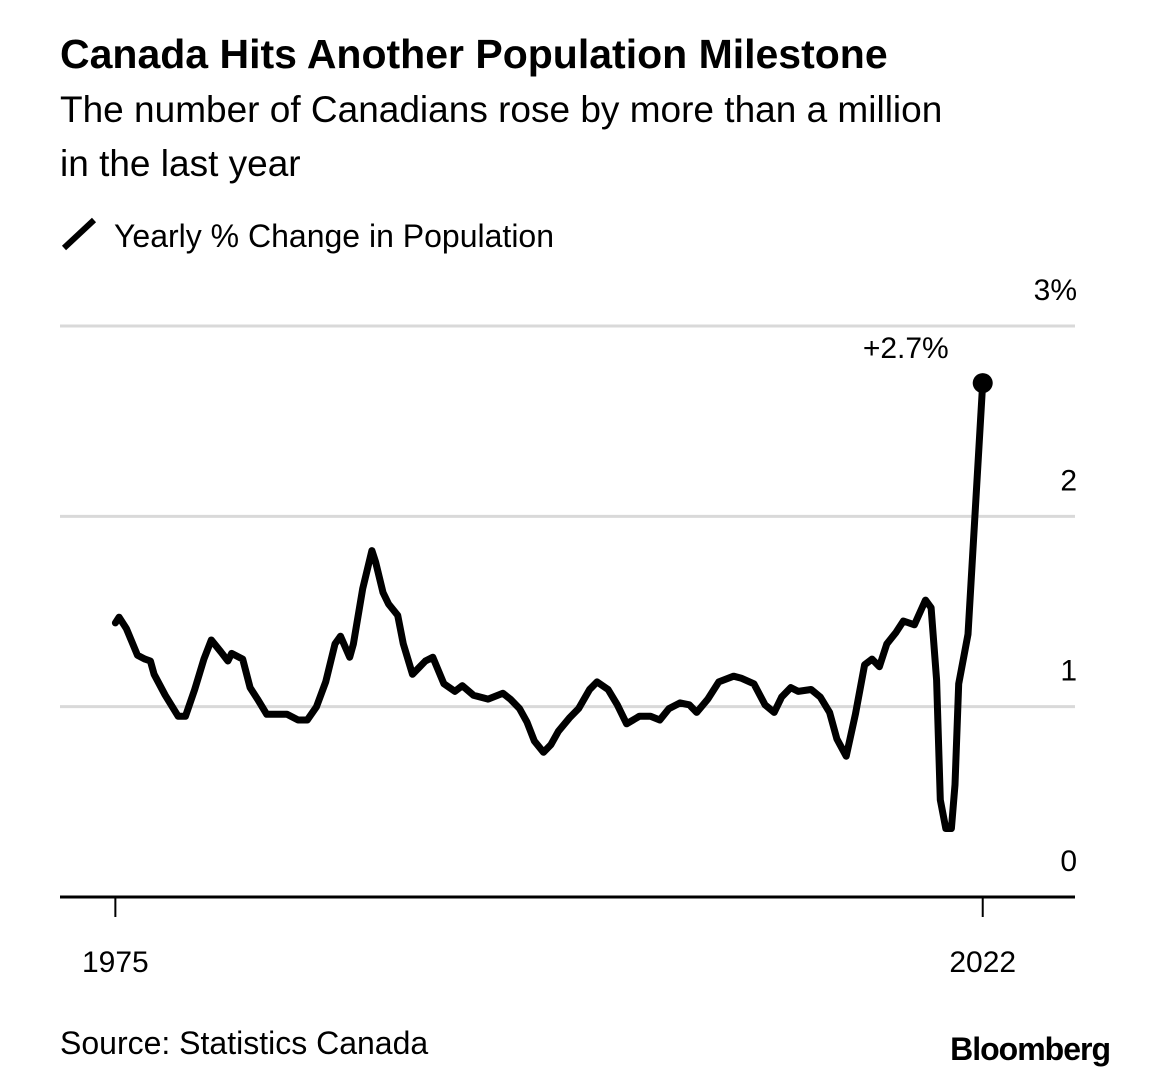 Image resolution: width=1170 pixels, height=1071 pixels. I want to click on chart-title: Canada Hits Another Population Milestone, so click(474, 54).